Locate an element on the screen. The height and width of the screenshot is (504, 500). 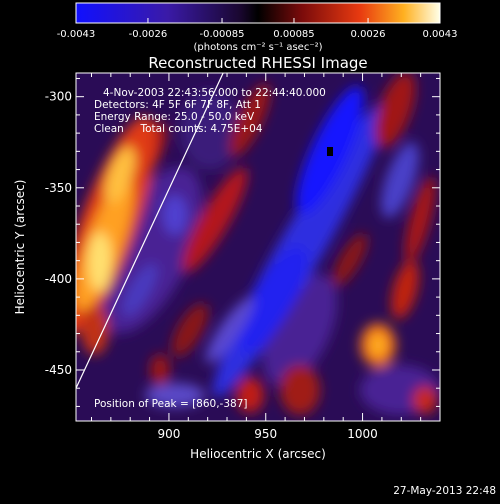
y-tick-label: -300 is located at coordinates (58, 97).